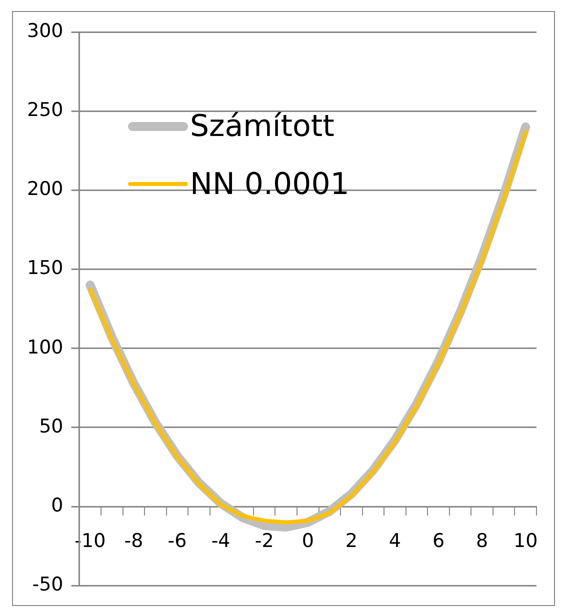 This screenshot has height=610, width=567. Describe the element at coordinates (395, 541) in the screenshot. I see `x-tick-label: 4` at that location.